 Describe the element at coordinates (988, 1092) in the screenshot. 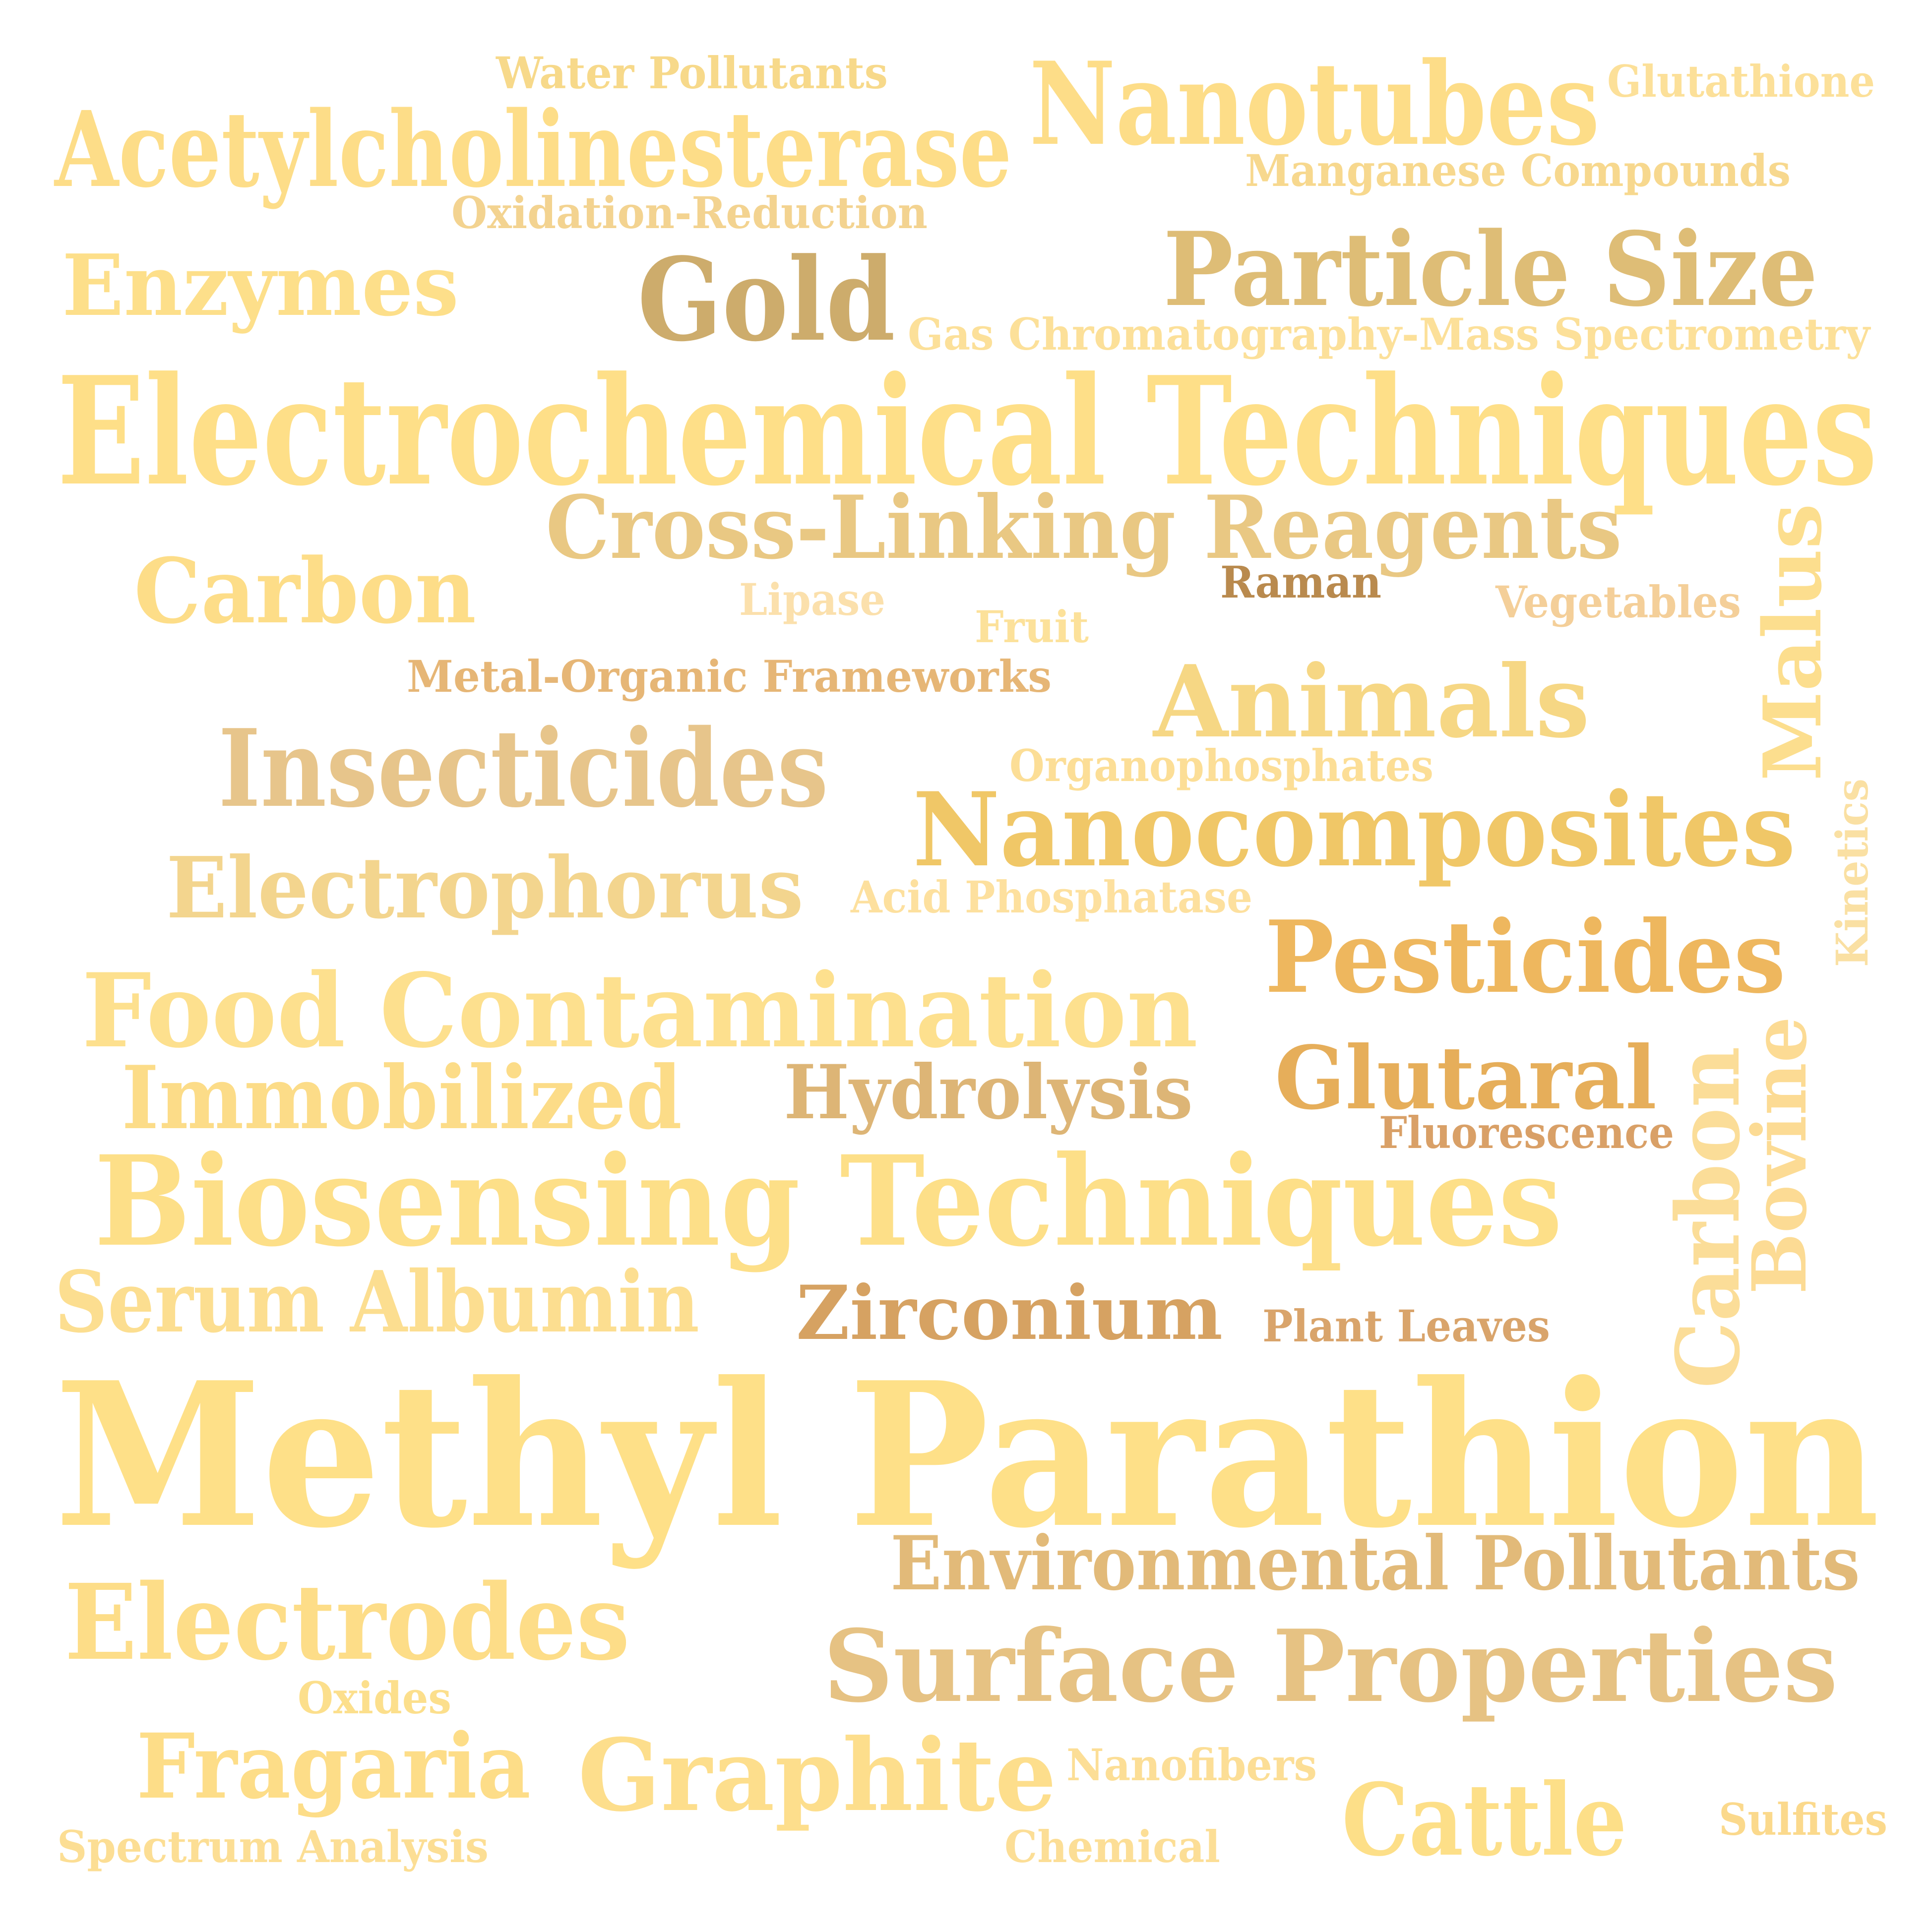

I see `word-hydrolysis: Hydrolysis` at that location.